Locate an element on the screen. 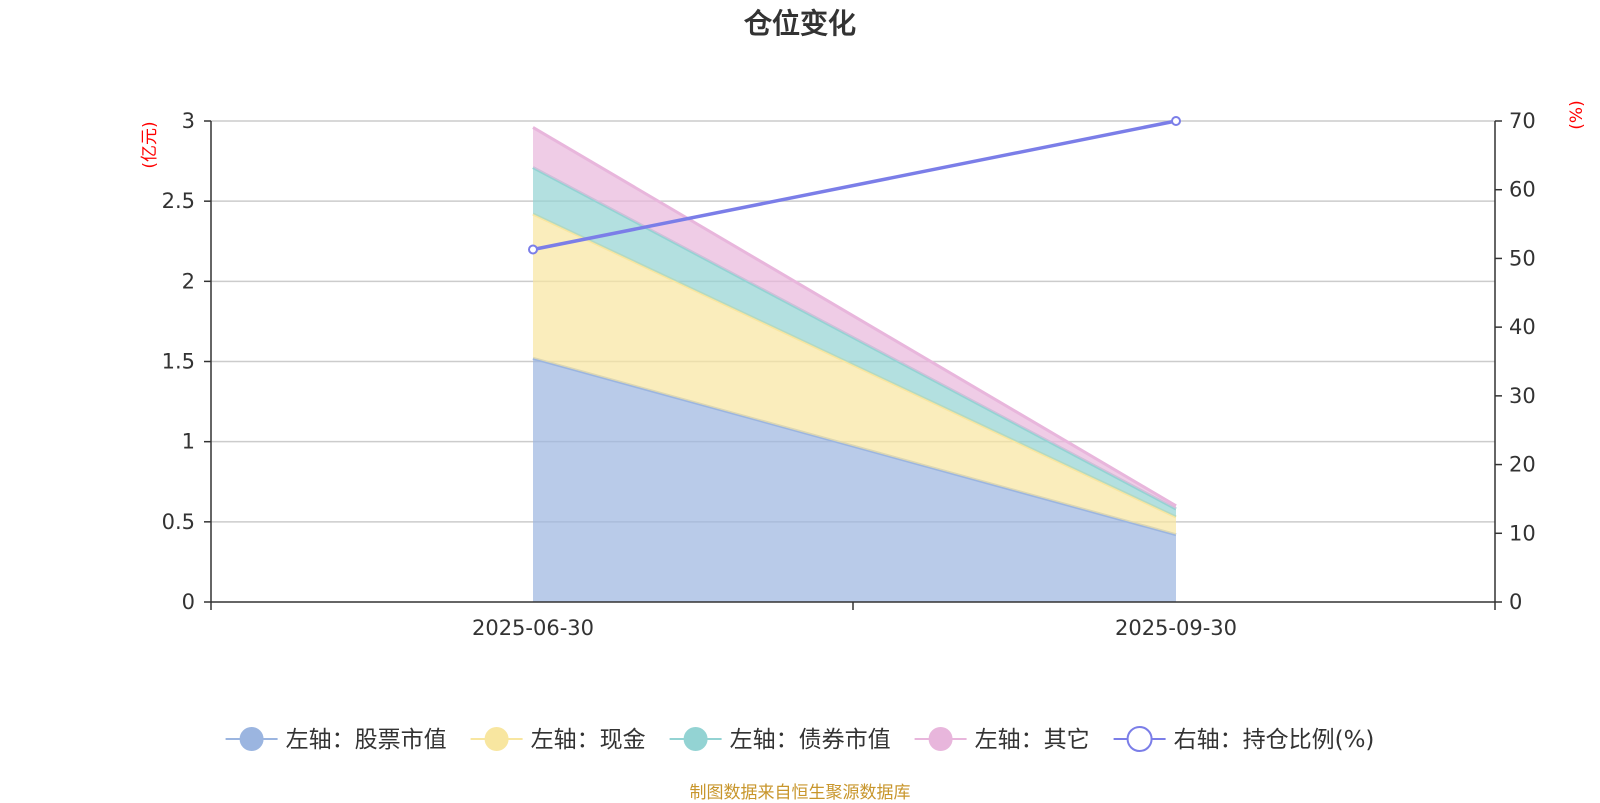 Image resolution: width=1600 pixels, height=803 pixels. legend: 左轴：股票市值 左轴：现金 左轴：债券市值 左轴：其它 右轴：持仓比例(%) is located at coordinates (800, 739).